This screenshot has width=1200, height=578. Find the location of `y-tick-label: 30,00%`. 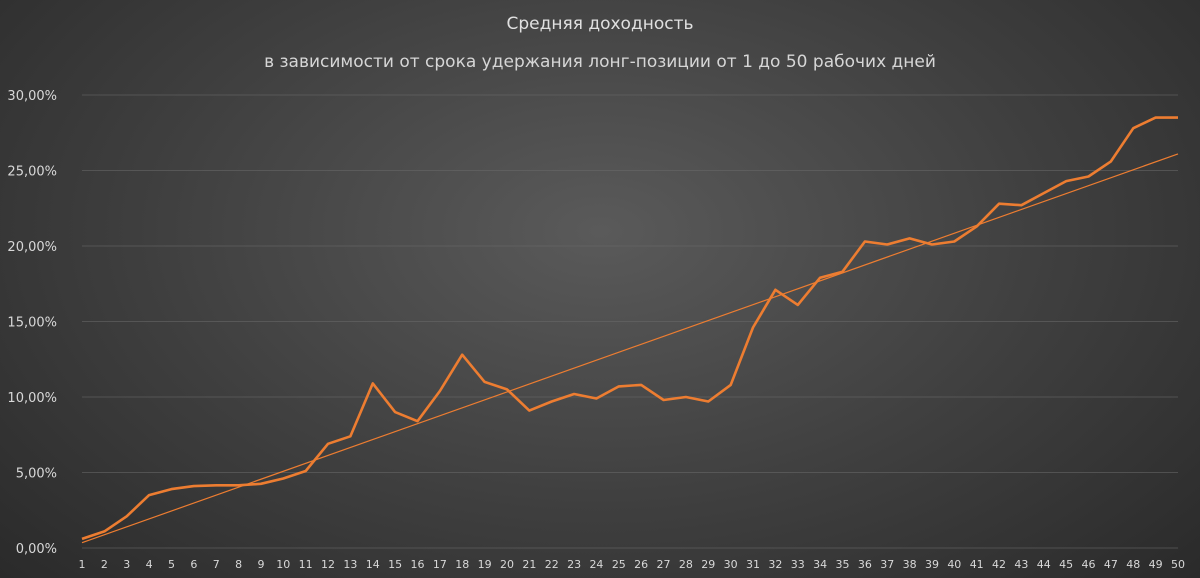

y-tick-label: 30,00% is located at coordinates (32, 96).